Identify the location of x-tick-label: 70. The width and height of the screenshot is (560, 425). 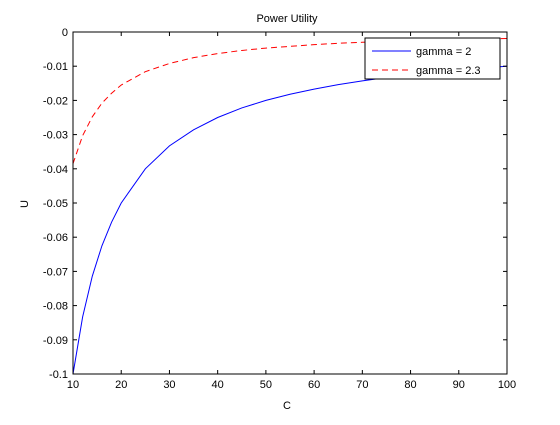
(362, 385).